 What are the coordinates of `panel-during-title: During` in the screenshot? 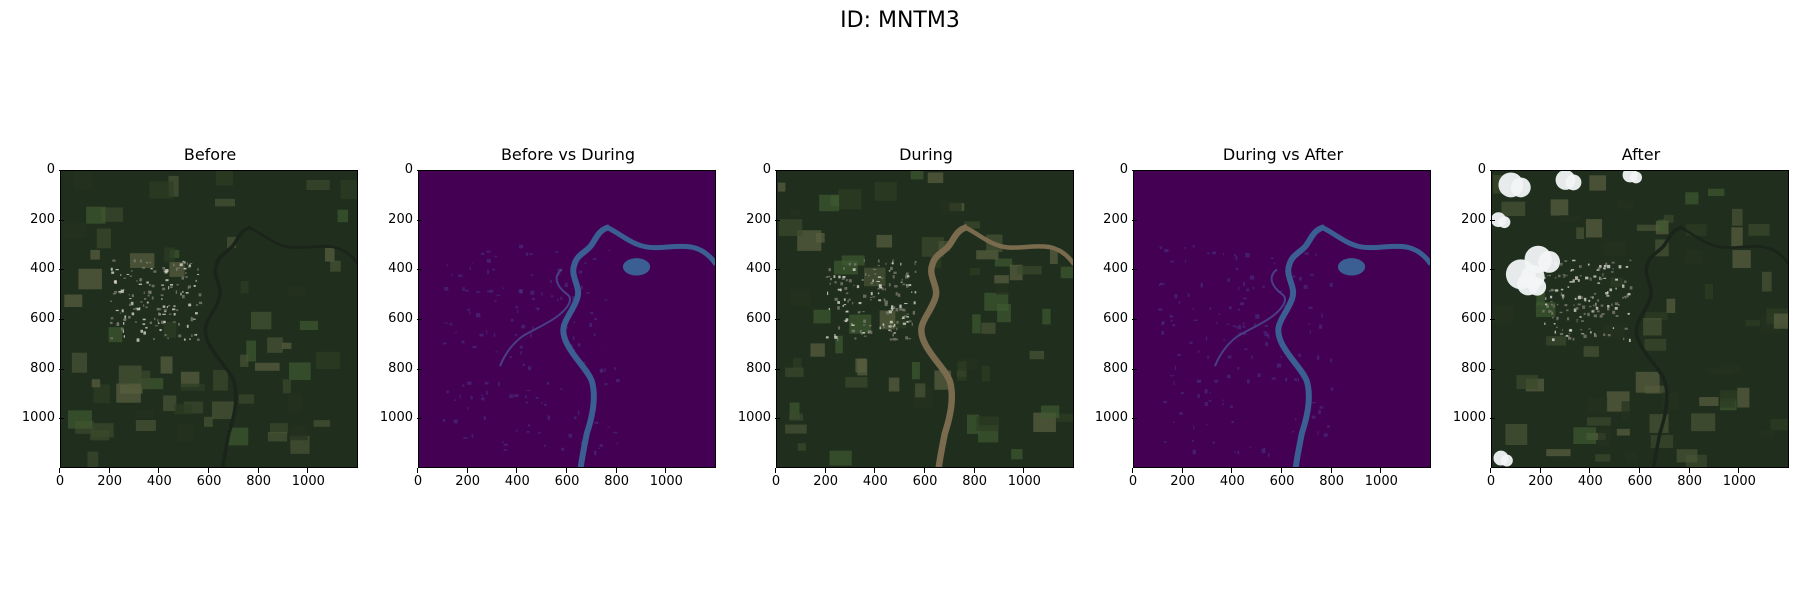 It's located at (926, 154).